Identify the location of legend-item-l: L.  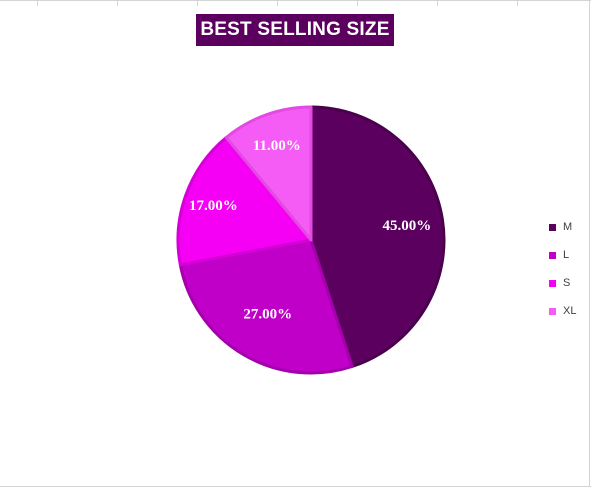
(570, 255).